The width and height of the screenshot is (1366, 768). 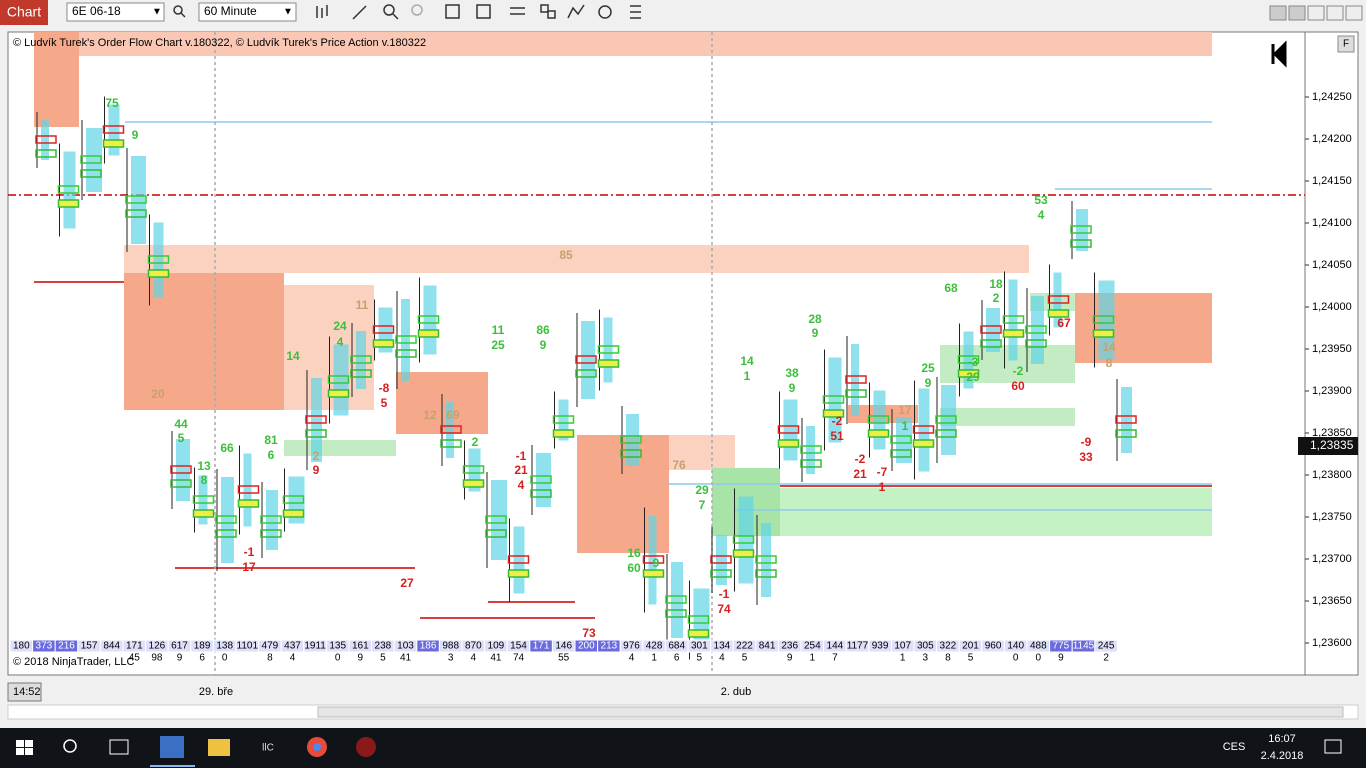 What do you see at coordinates (1332, 265) in the screenshot?
I see `price-label: 1,24050` at bounding box center [1332, 265].